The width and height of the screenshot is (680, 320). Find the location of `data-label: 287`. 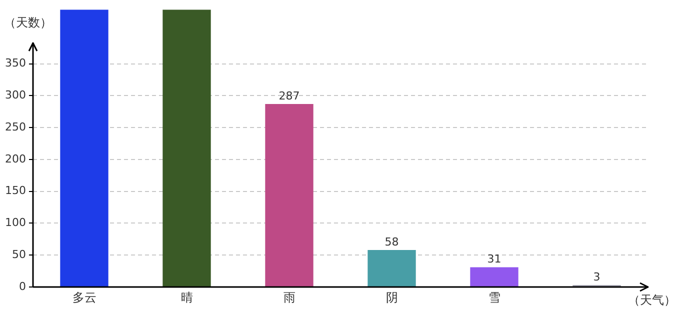

data-label: 287 is located at coordinates (289, 95).